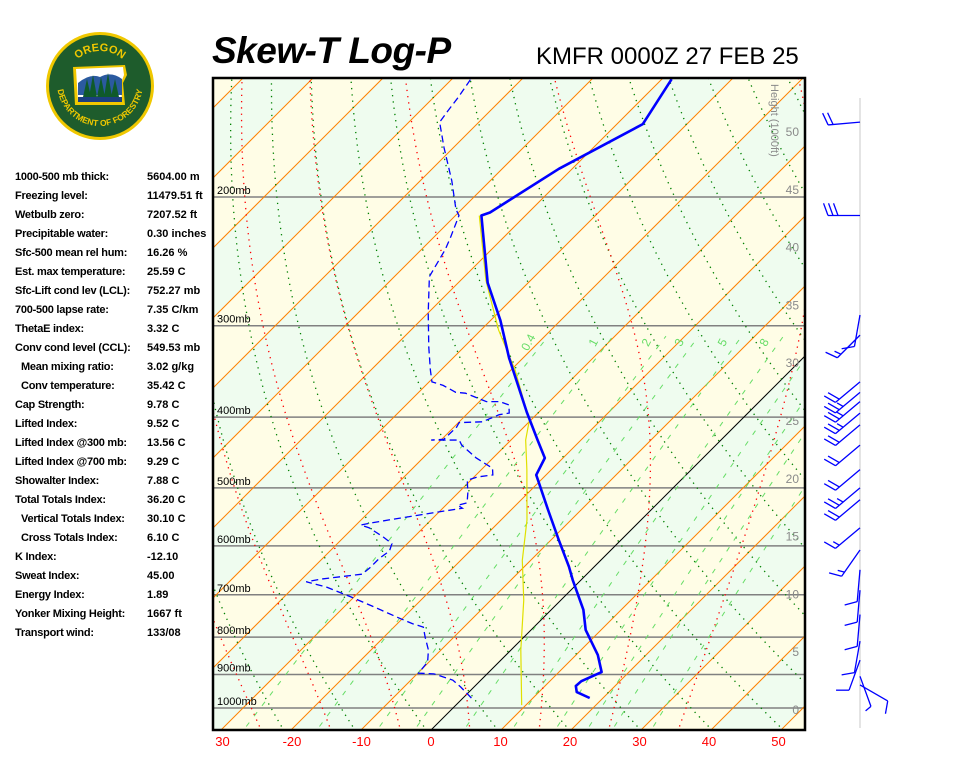  I want to click on stat-label: Vertical Totals Index:, so click(73, 519).